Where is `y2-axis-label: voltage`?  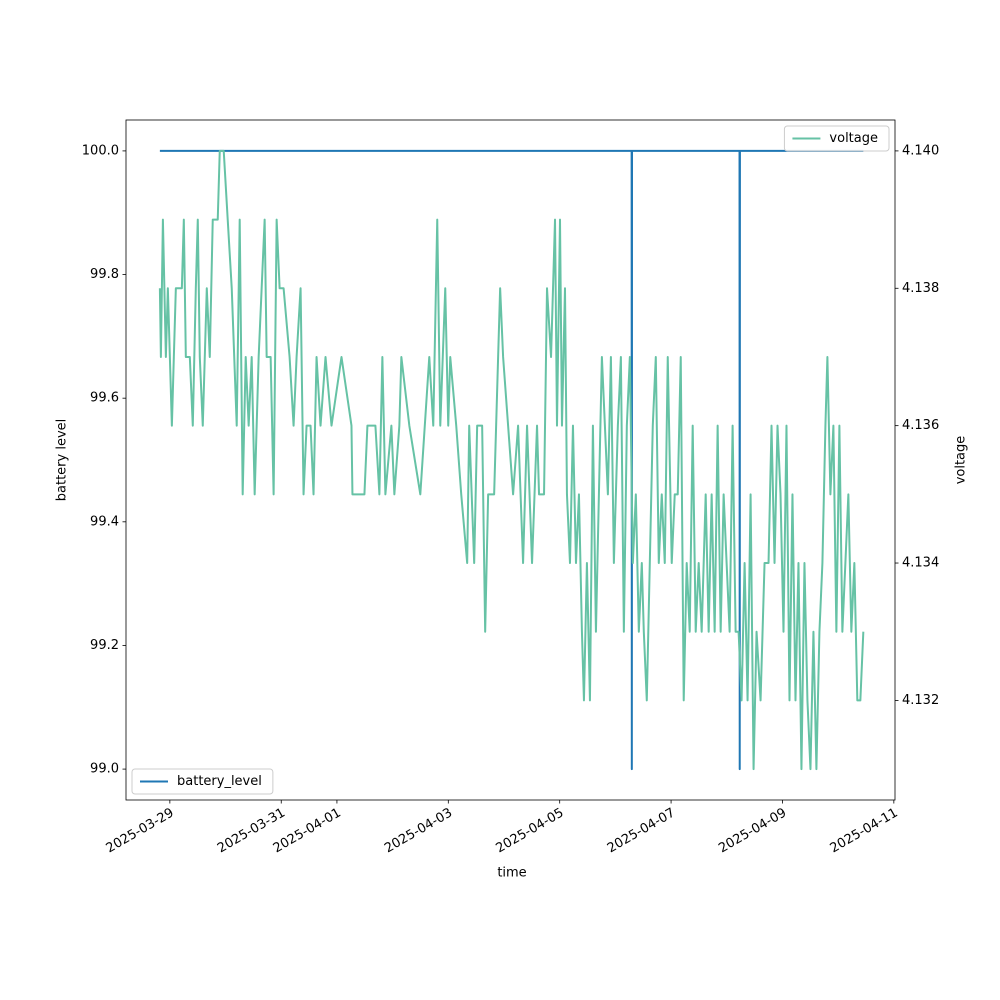
y2-axis-label: voltage is located at coordinates (961, 460).